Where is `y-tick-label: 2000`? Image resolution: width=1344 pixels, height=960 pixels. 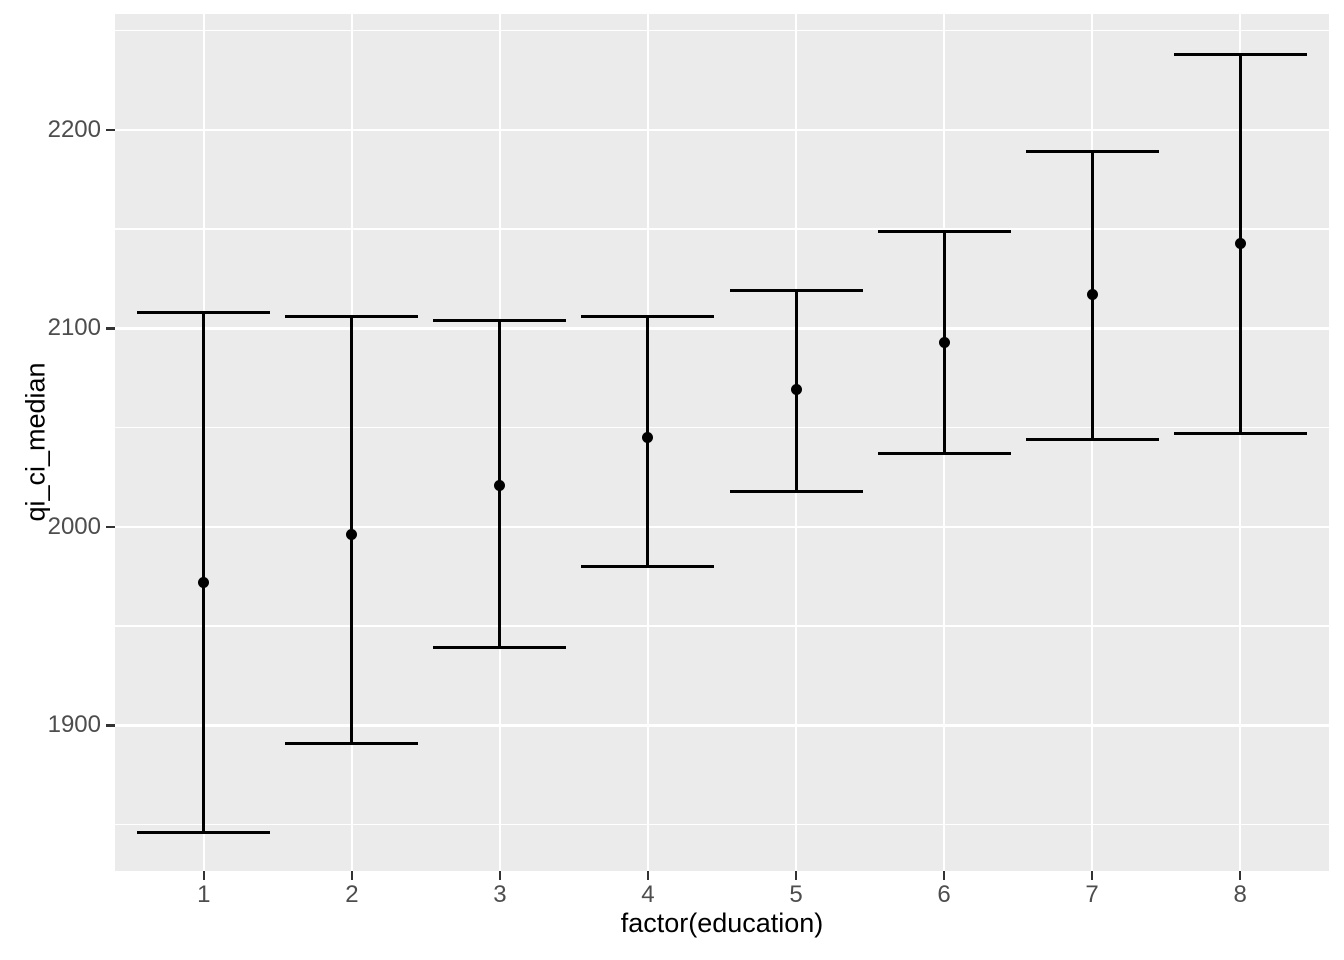
y-tick-label: 2000 is located at coordinates (74, 526).